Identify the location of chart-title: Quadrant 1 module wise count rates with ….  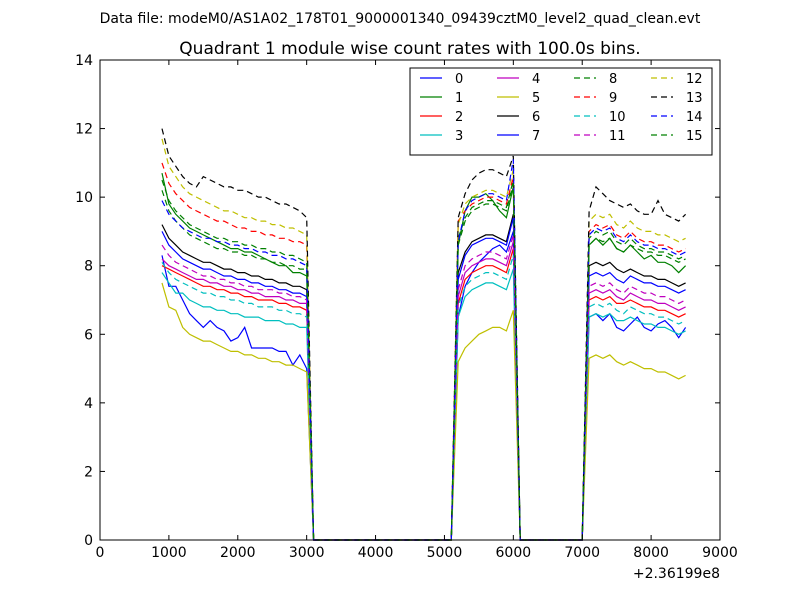
(409, 49).